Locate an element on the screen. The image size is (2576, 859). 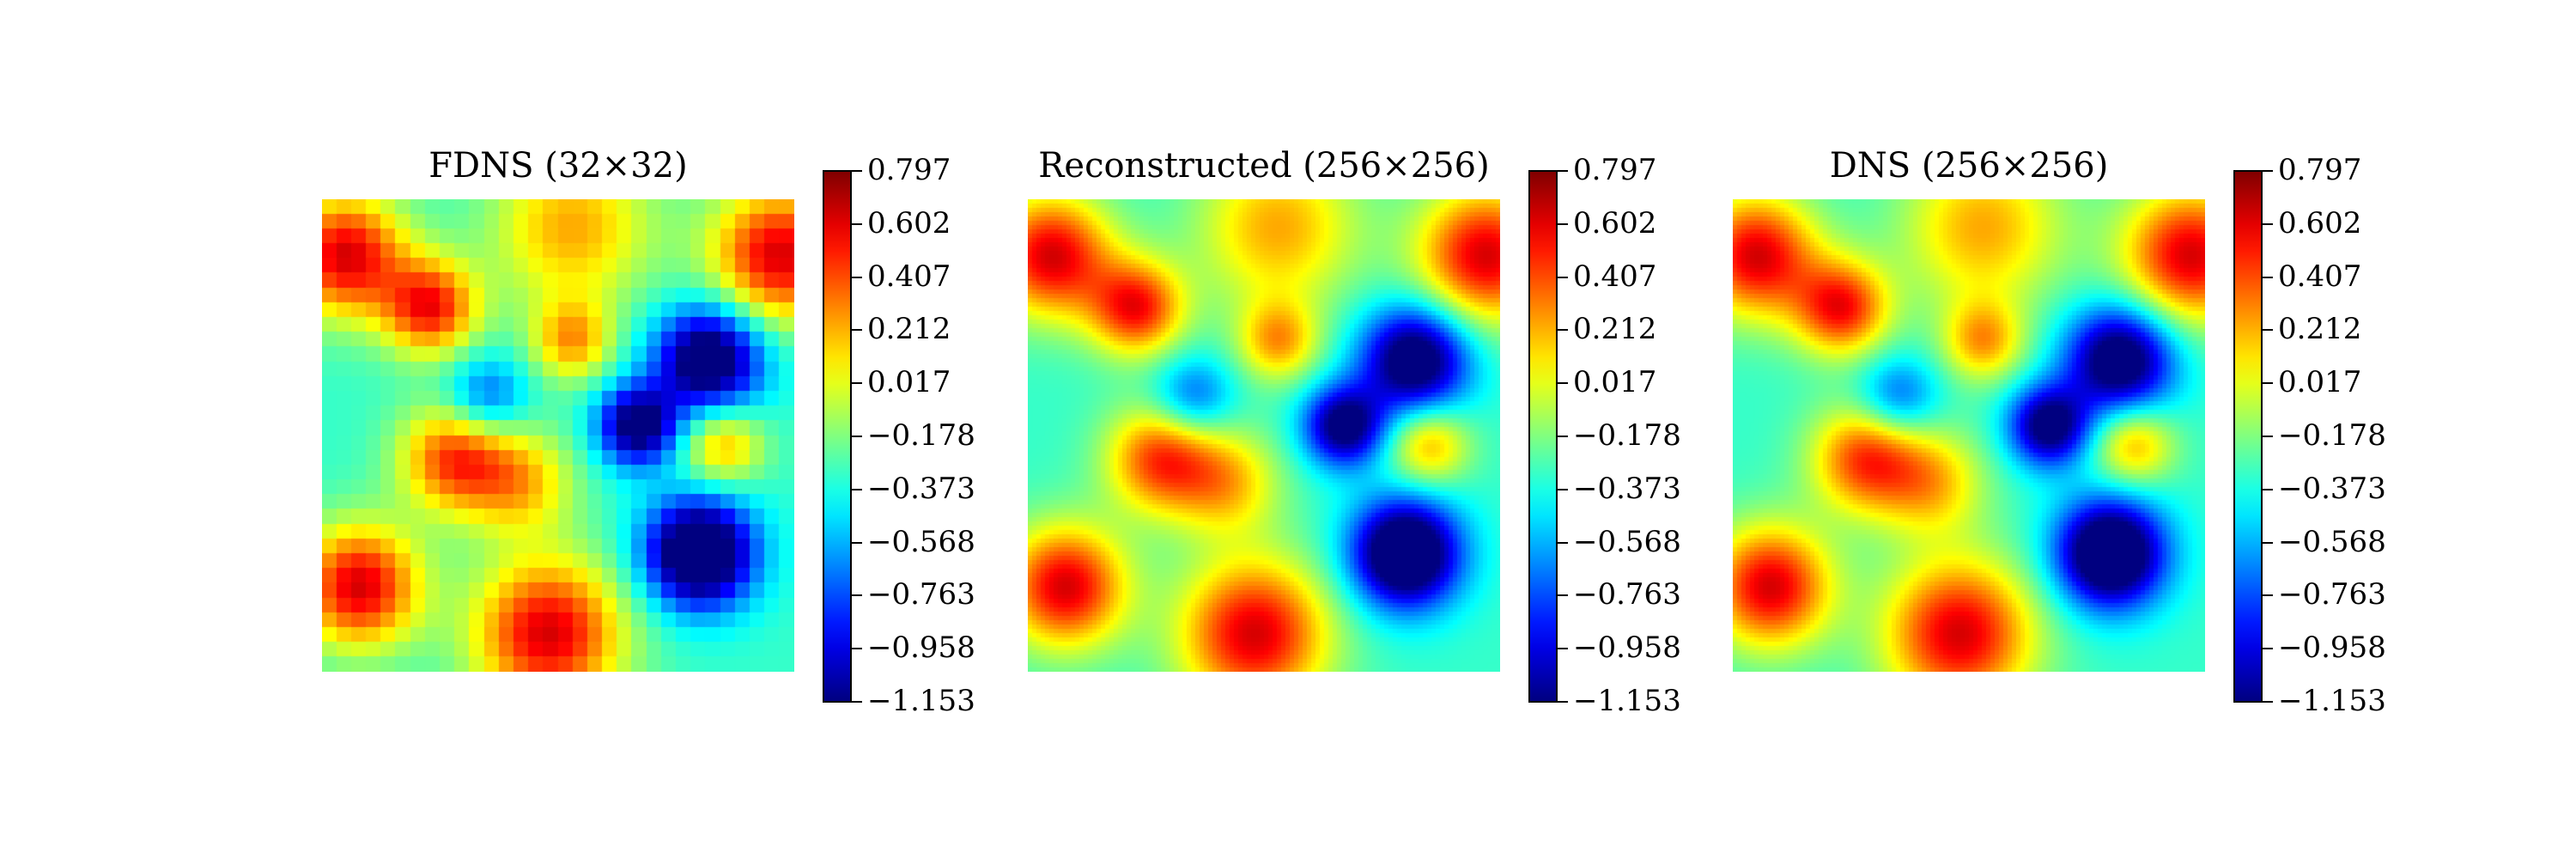
panel-title: DNS (256×256) is located at coordinates (1969, 166).